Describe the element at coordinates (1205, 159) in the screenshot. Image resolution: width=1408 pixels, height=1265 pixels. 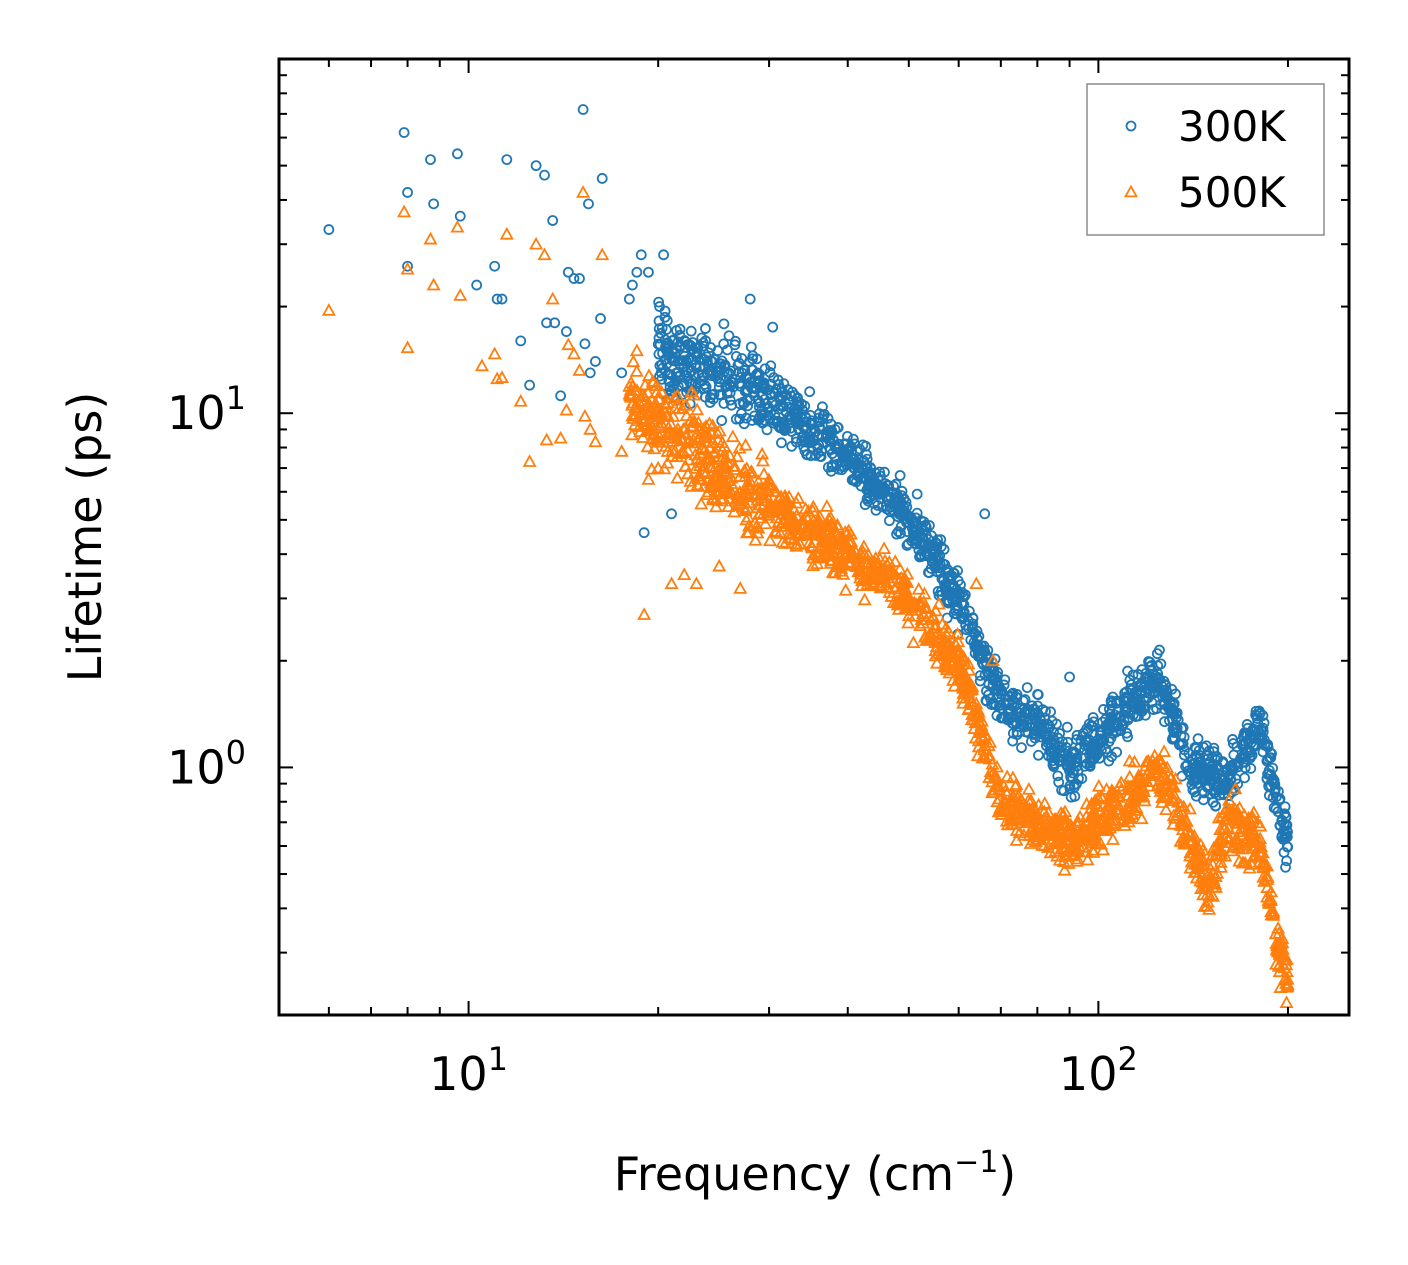
I see `legend-items: 300K 500K` at that location.